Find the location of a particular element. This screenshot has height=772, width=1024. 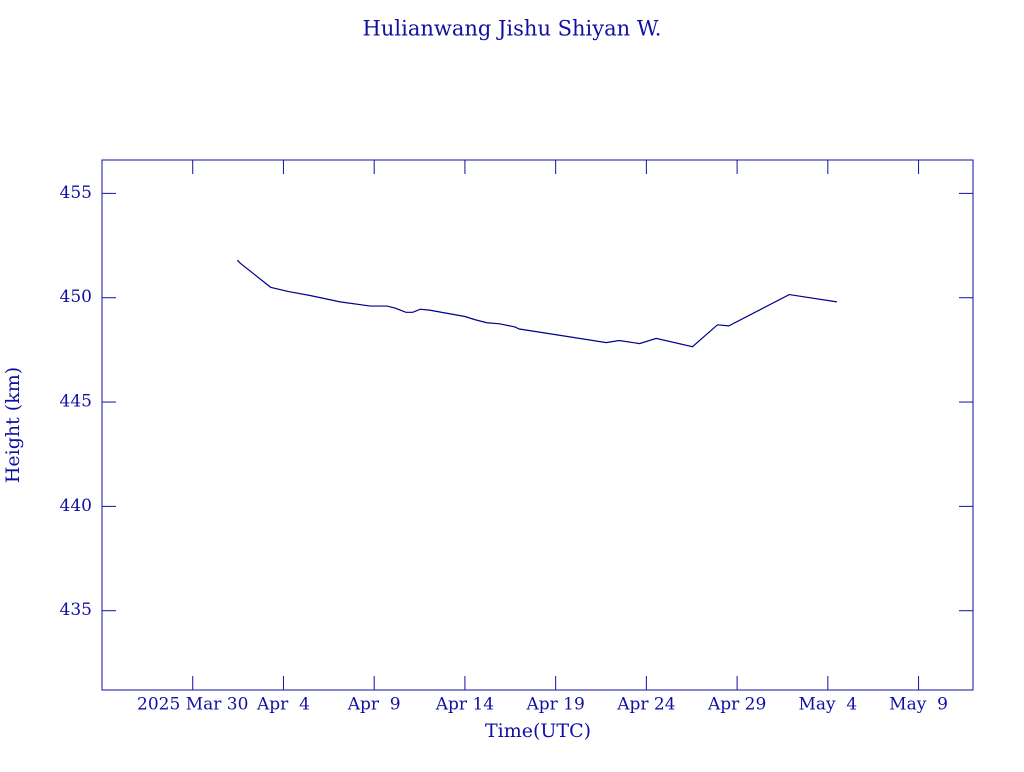

y-axis-label: Height (km) is located at coordinates (13, 425).